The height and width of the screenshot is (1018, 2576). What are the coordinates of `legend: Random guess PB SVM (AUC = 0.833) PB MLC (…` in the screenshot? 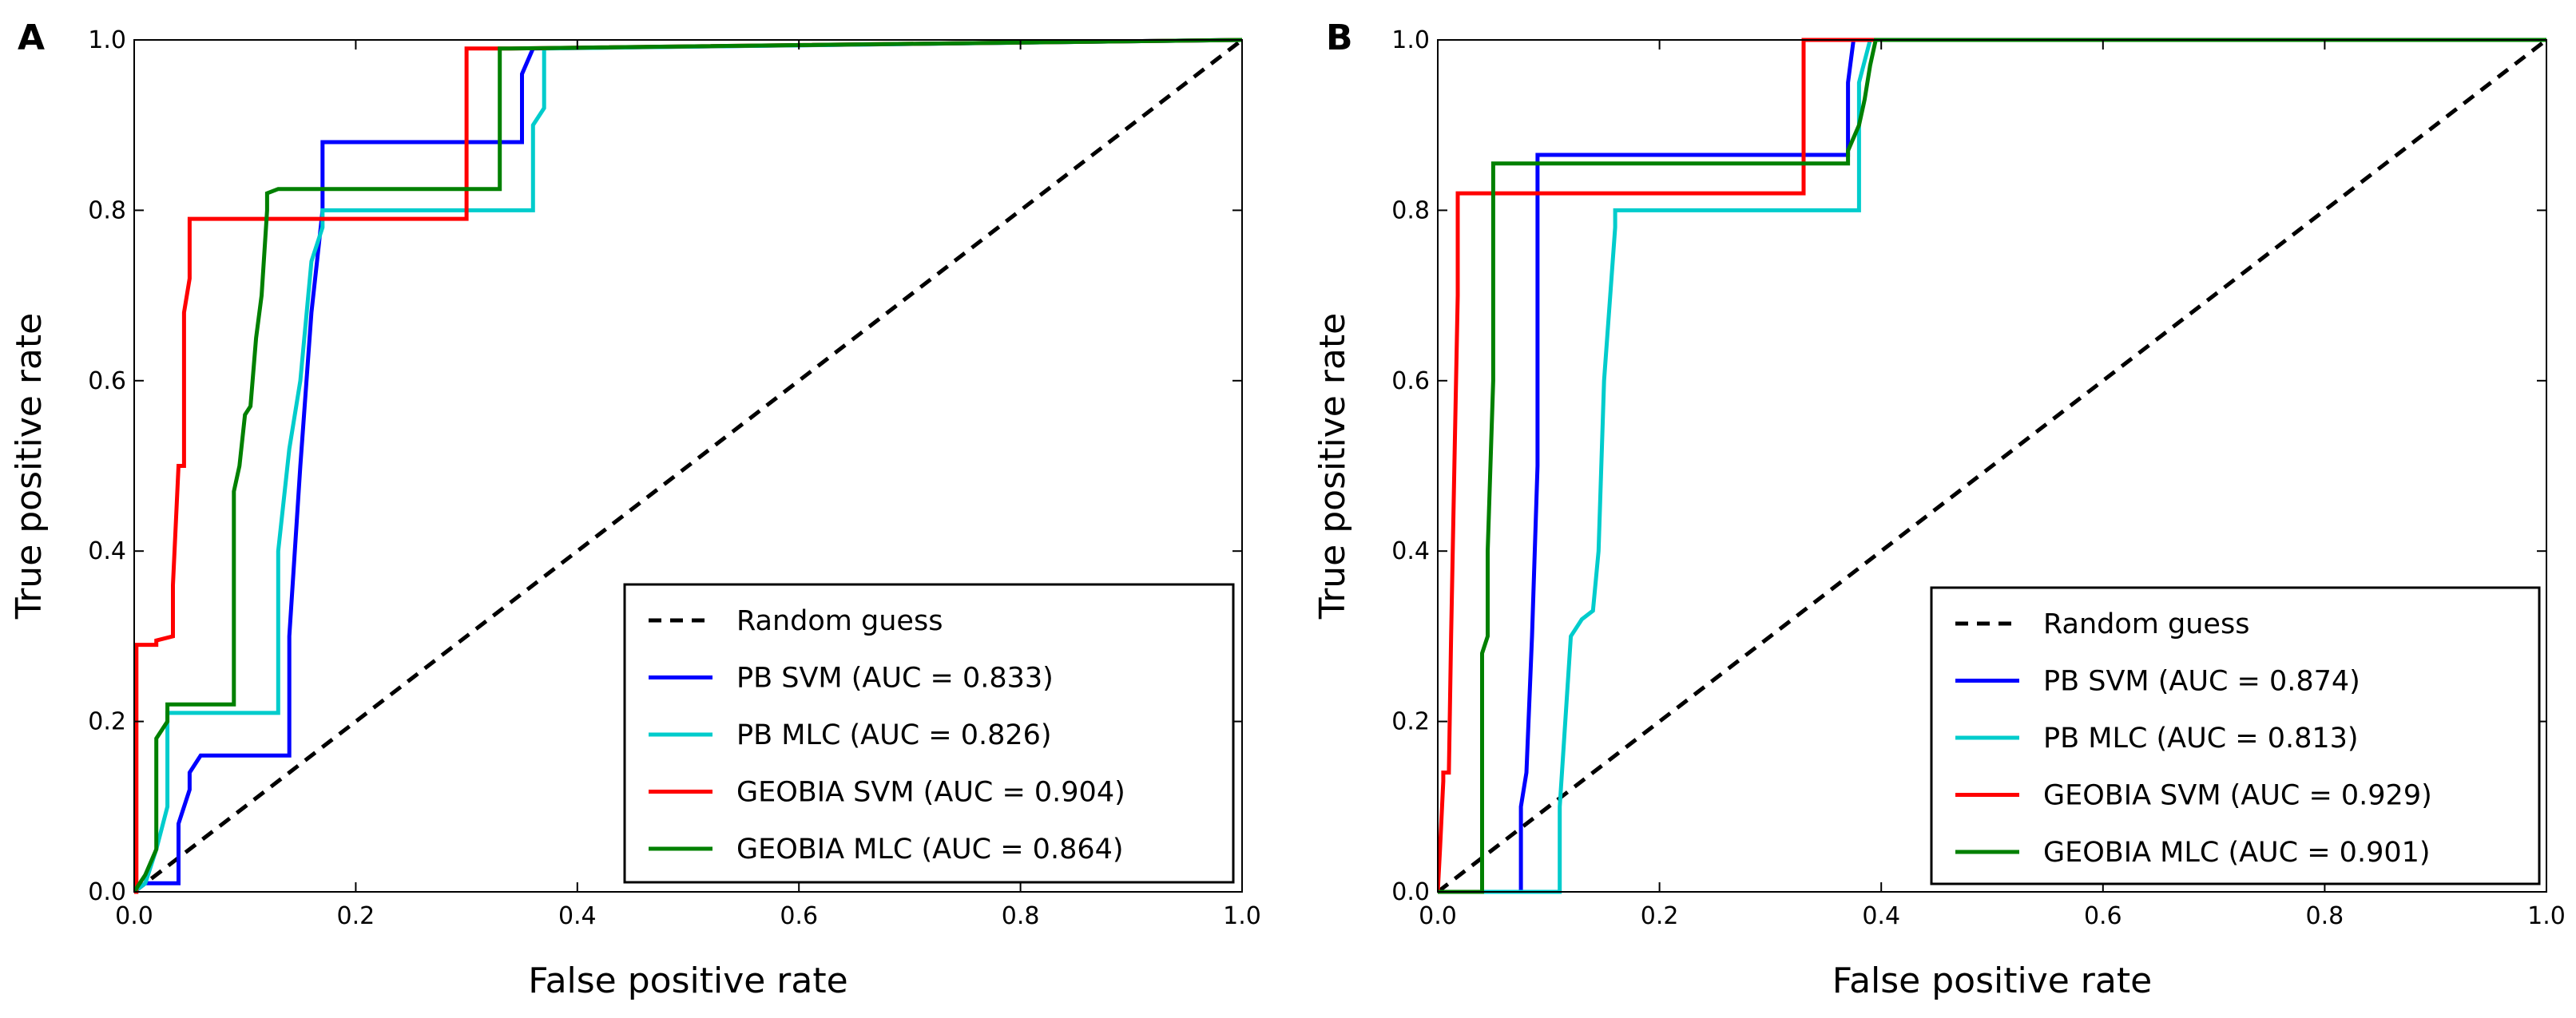 It's located at (929, 733).